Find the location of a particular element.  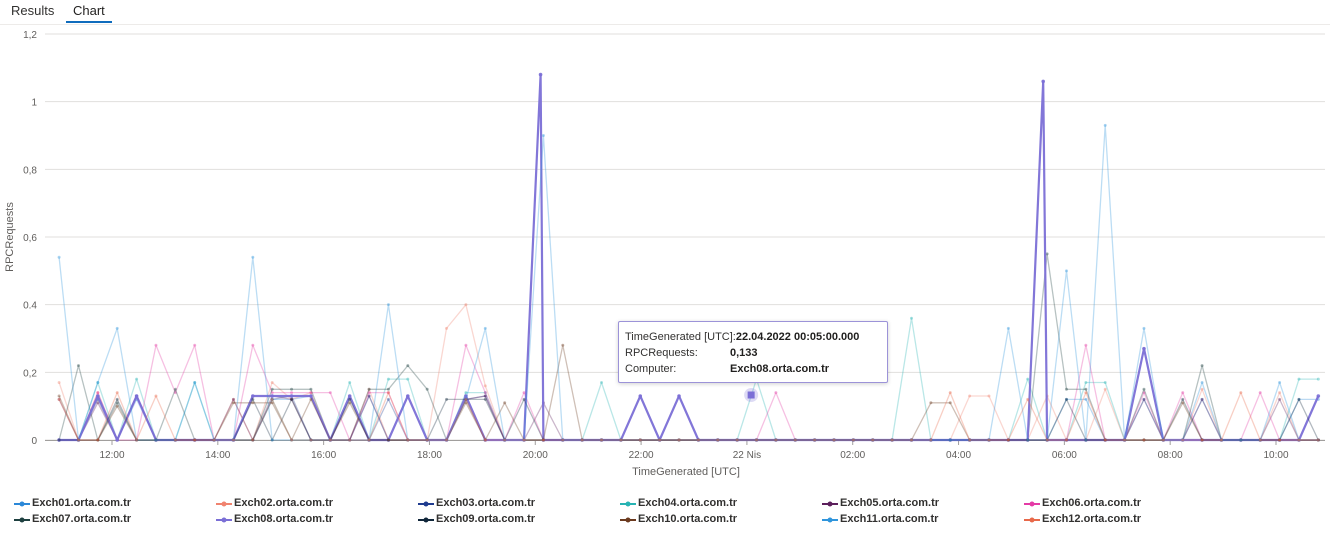

series-line is located at coordinates (689, 419).